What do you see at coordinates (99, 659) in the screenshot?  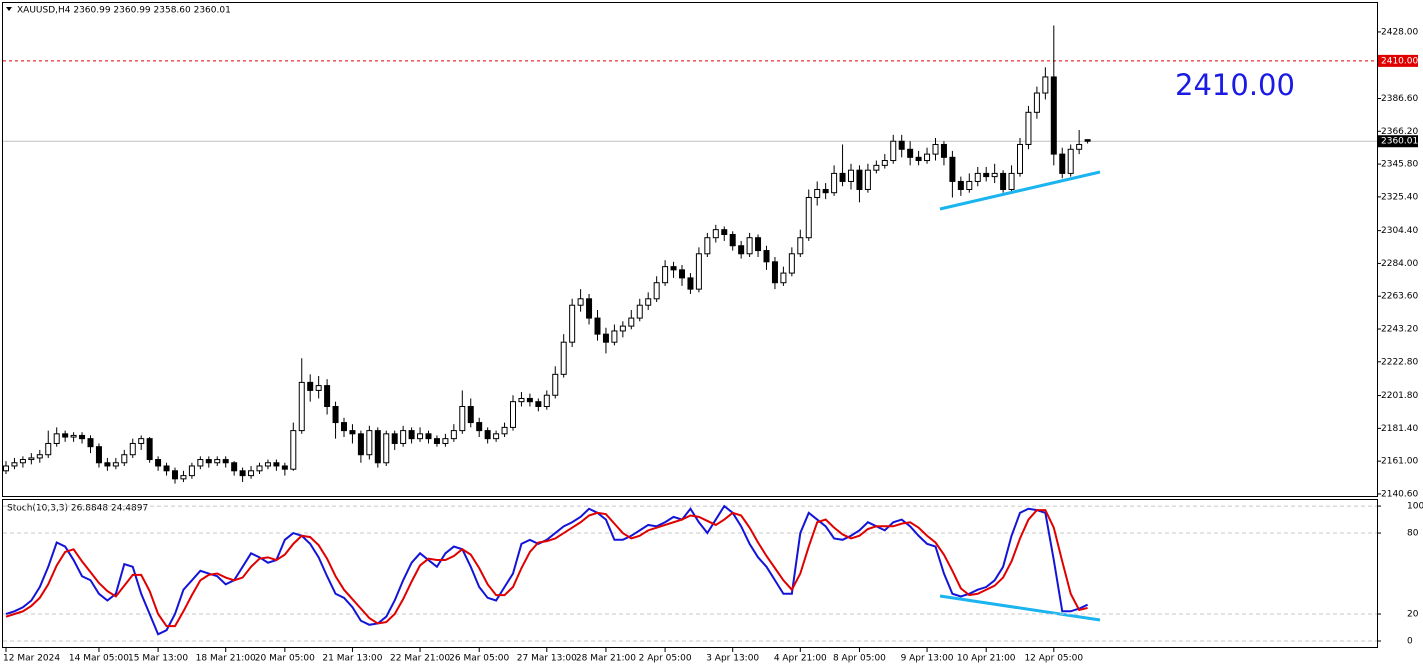 I see `x-tick-label: 14 Mar 05:00` at bounding box center [99, 659].